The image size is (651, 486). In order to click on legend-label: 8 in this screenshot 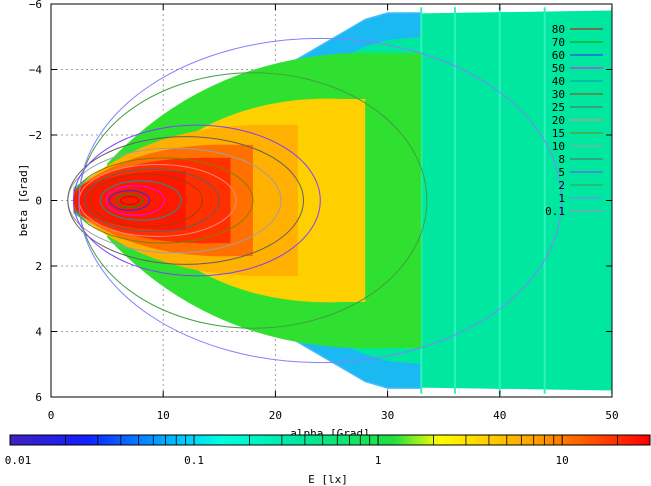, I will do `click(561, 159)`.